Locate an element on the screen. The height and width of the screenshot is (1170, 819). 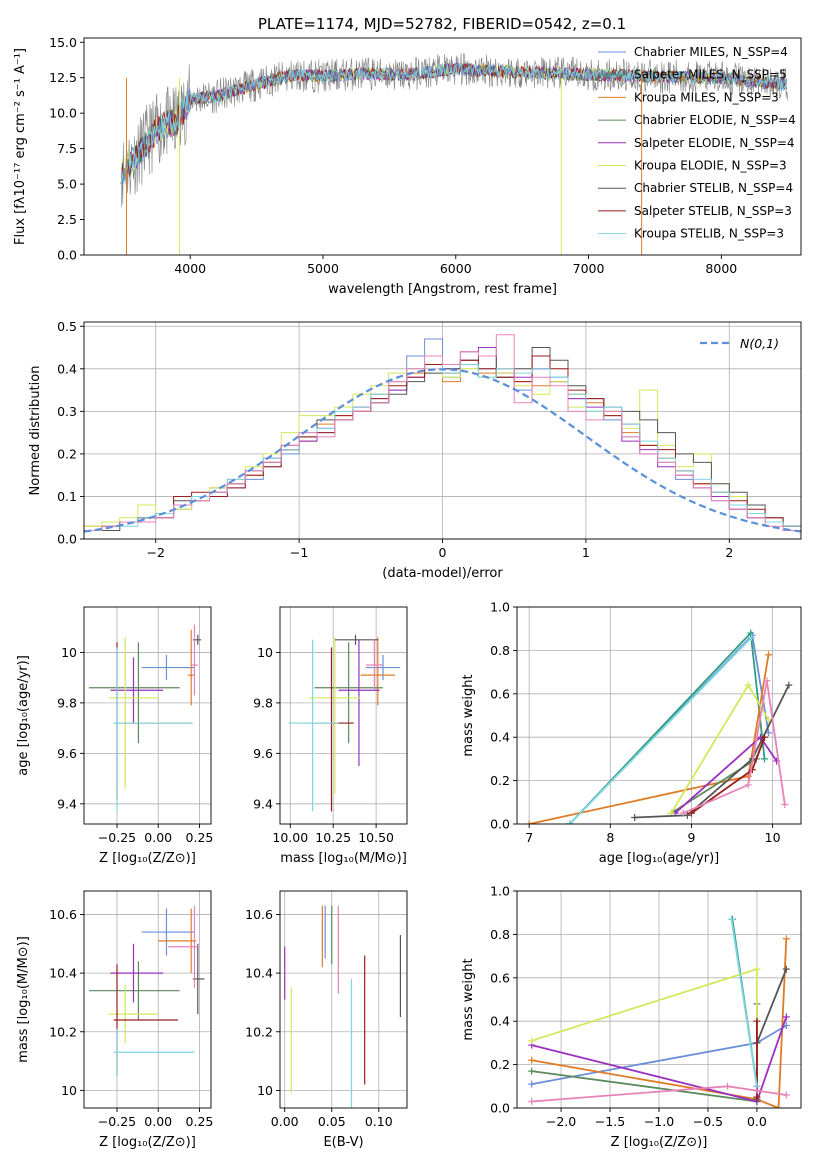
legend-entry: Salpeter ELODIE, N_SSP=4 is located at coordinates (714, 143).